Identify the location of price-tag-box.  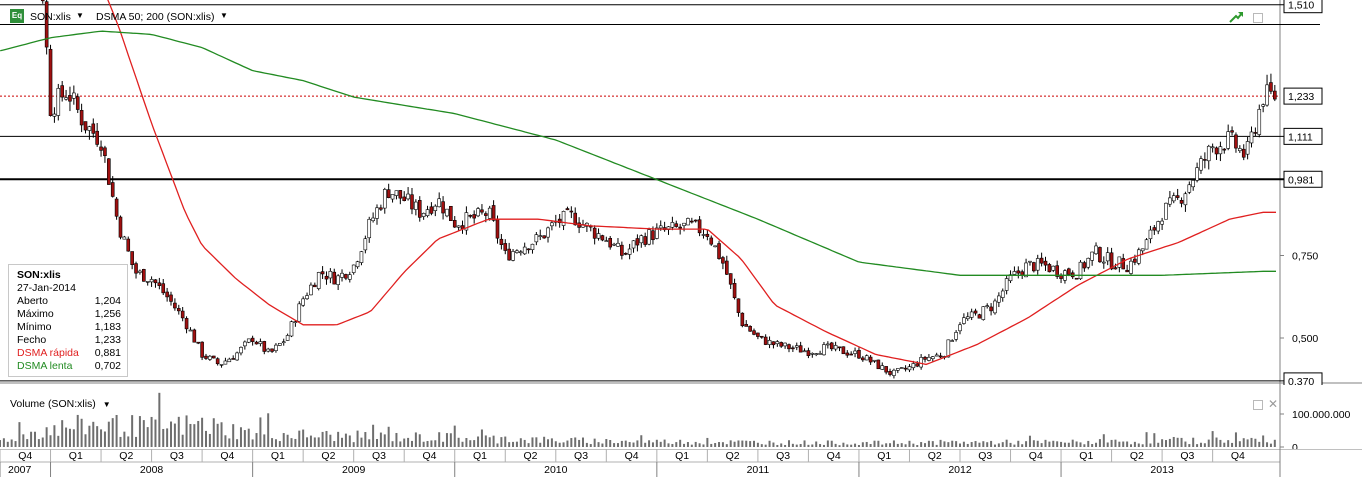
(1303, 136).